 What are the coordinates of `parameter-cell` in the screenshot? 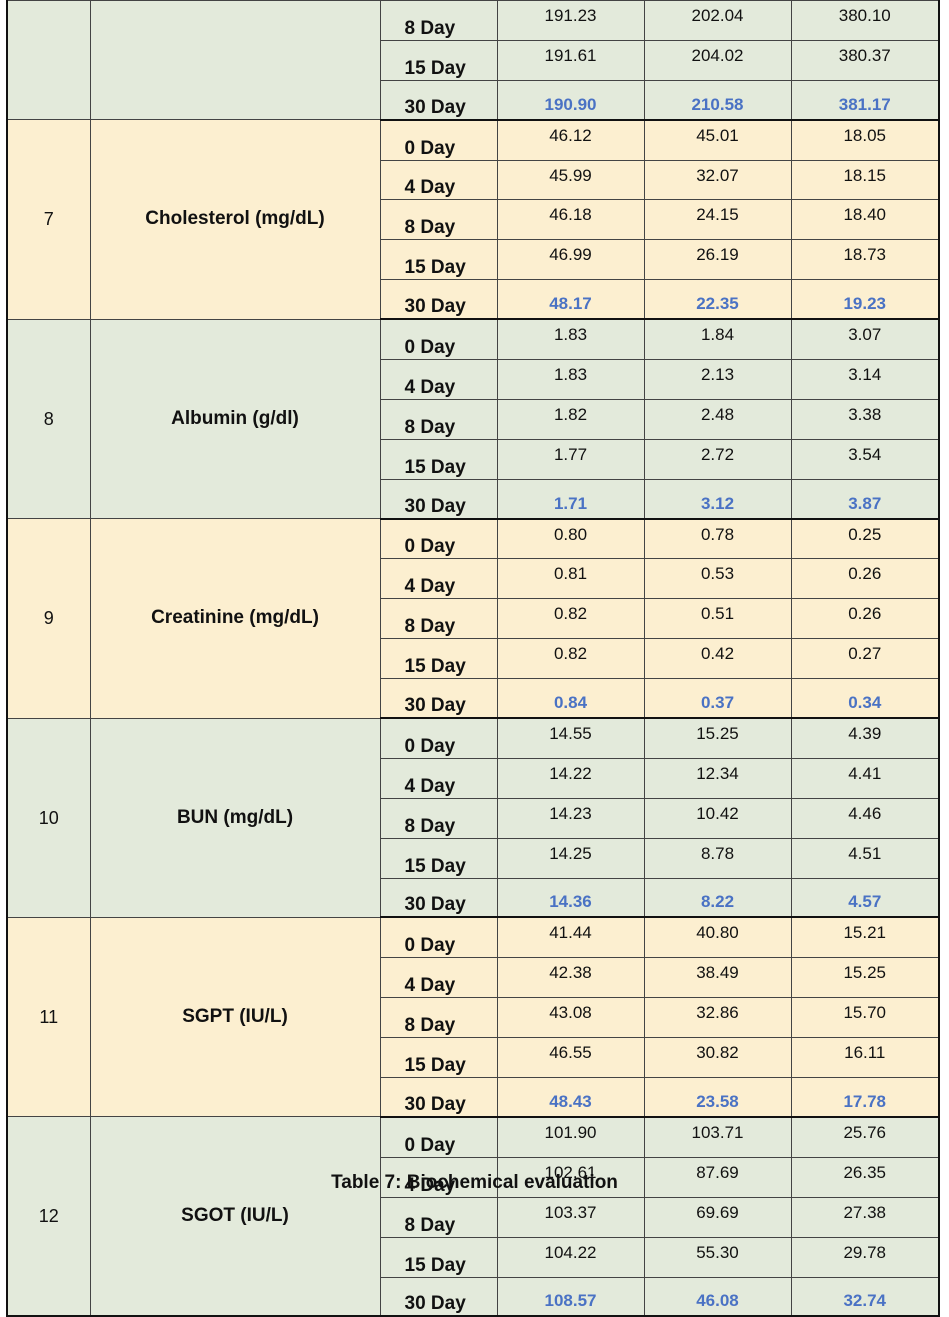 It's located at (235, 60).